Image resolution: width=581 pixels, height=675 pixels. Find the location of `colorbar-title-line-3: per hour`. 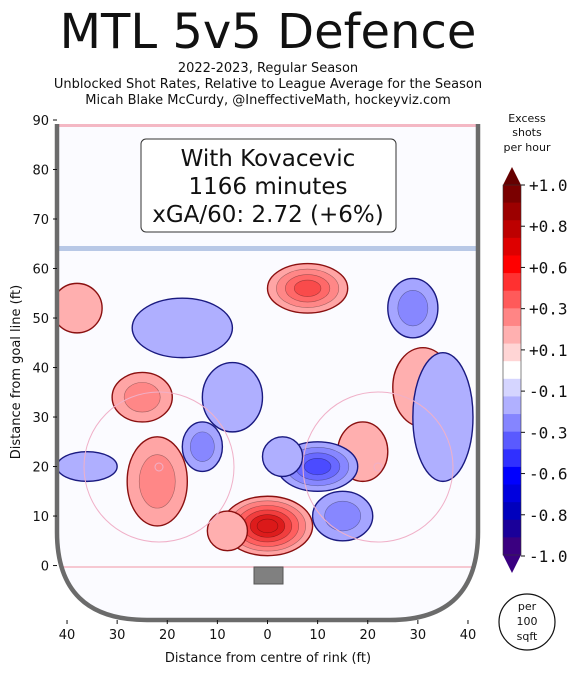

colorbar-title-line-3: per hour is located at coordinates (527, 147).